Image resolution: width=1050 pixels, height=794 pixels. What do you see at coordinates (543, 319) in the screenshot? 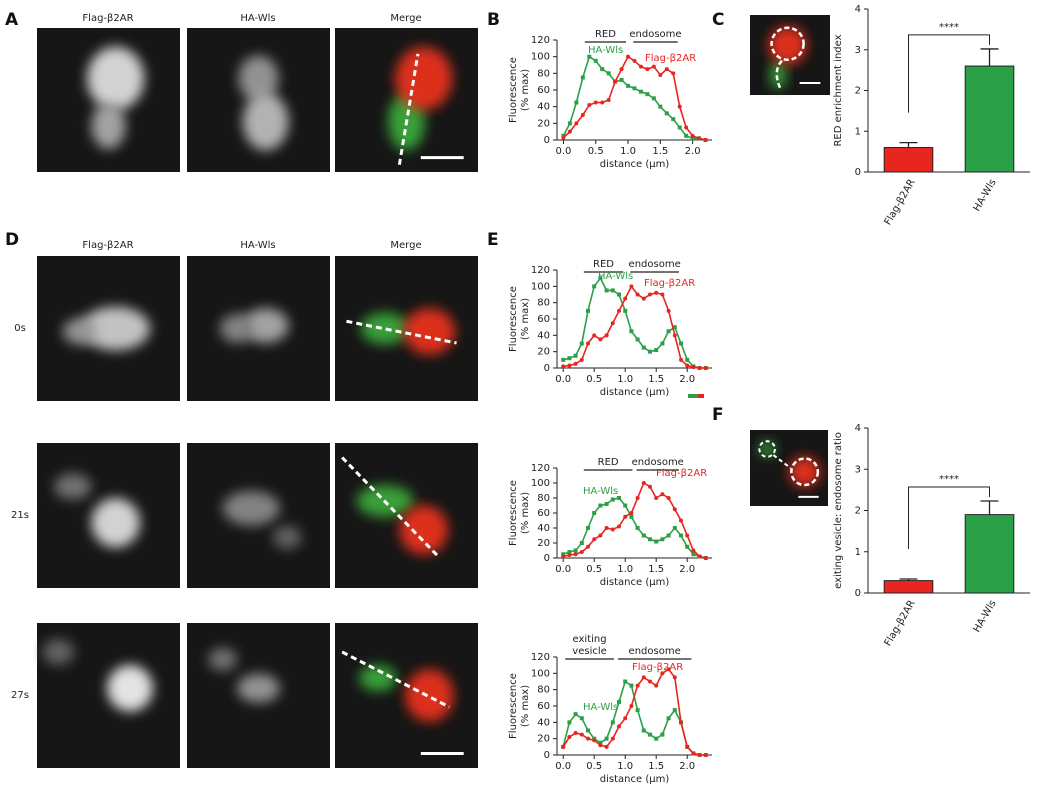
I see `y-tick-label: 60` at bounding box center [543, 319].